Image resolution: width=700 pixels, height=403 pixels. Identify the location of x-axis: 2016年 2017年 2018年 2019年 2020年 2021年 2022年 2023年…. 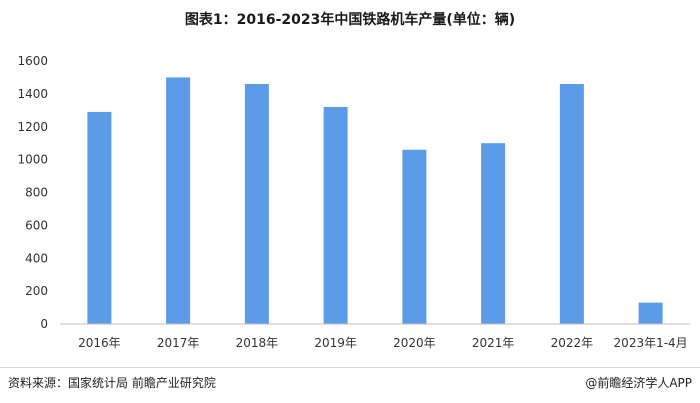
(383, 343).